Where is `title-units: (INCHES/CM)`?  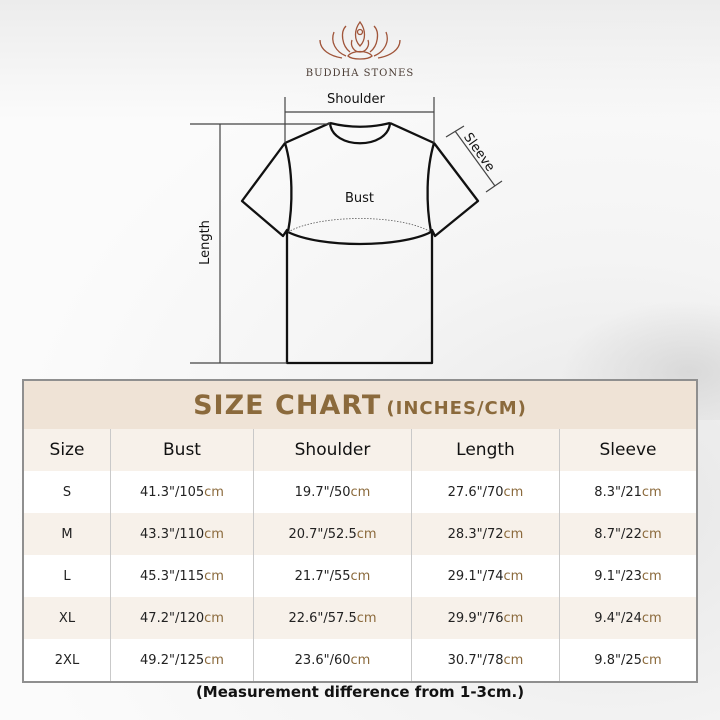
title-units: (INCHES/CM) is located at coordinates (456, 408).